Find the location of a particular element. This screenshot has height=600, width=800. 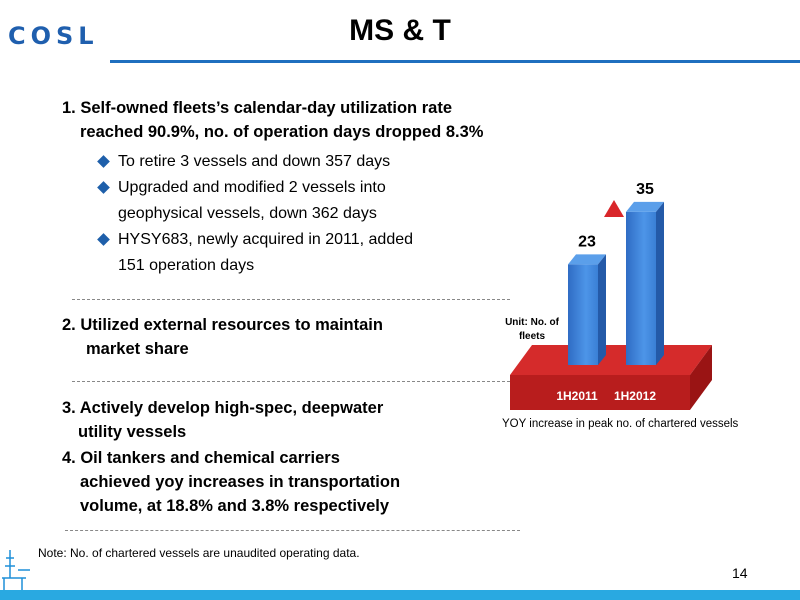

chart-base-top is located at coordinates (611, 360).